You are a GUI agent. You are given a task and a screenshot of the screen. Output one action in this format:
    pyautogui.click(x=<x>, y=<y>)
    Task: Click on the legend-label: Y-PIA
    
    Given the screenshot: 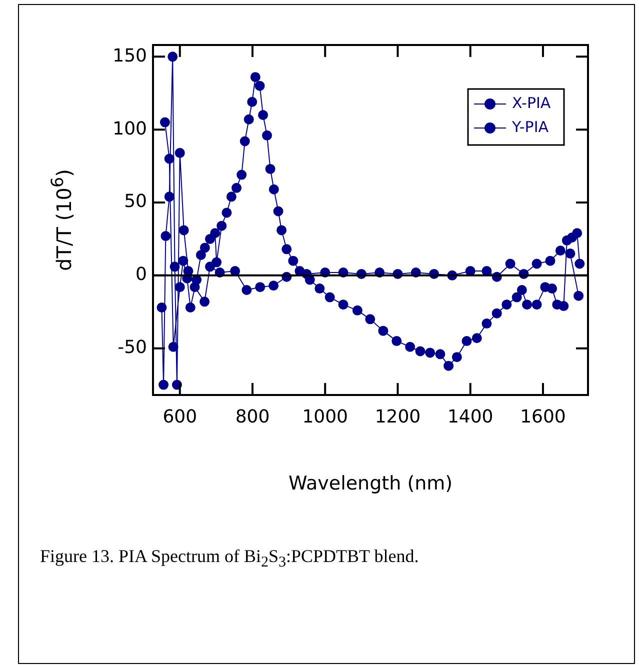 What is the action you would take?
    pyautogui.click(x=530, y=127)
    